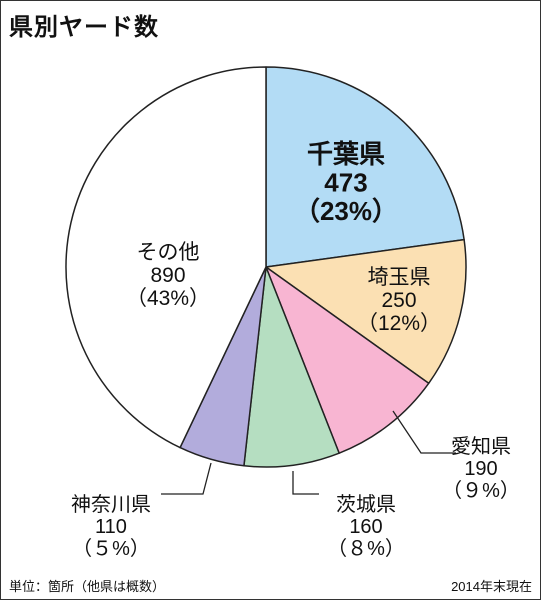 The width and height of the screenshot is (541, 601). Describe the element at coordinates (168, 298) in the screenshot. I see `slice-6-percent: （43%）` at that location.